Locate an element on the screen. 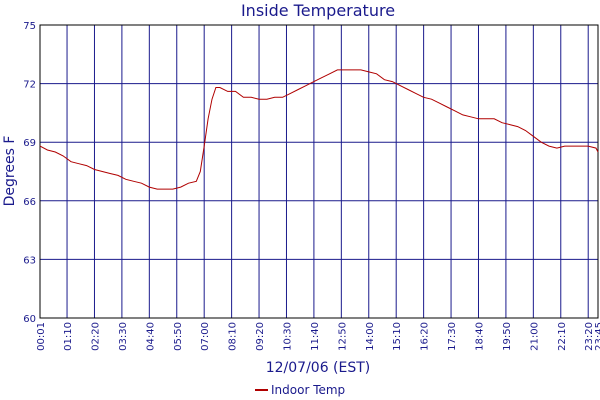 This screenshot has height=400, width=600. x-tick-label: 00:01 is located at coordinates (41, 336).